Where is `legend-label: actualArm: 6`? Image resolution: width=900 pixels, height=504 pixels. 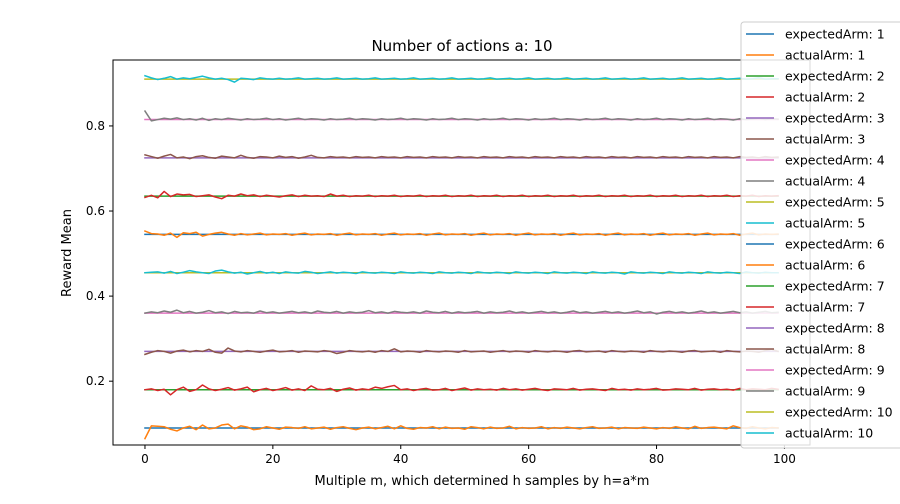 legend-label: actualArm: 6 is located at coordinates (825, 265).